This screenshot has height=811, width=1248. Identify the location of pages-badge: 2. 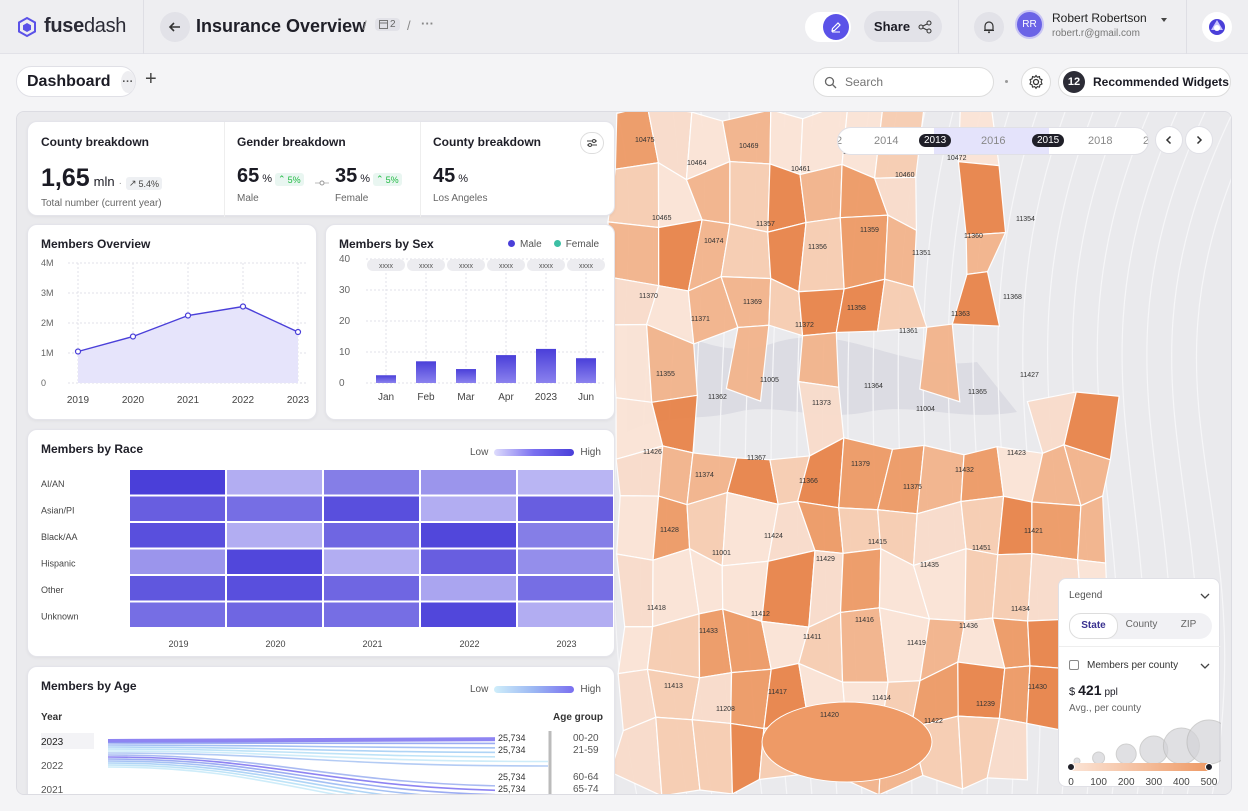
(387, 24).